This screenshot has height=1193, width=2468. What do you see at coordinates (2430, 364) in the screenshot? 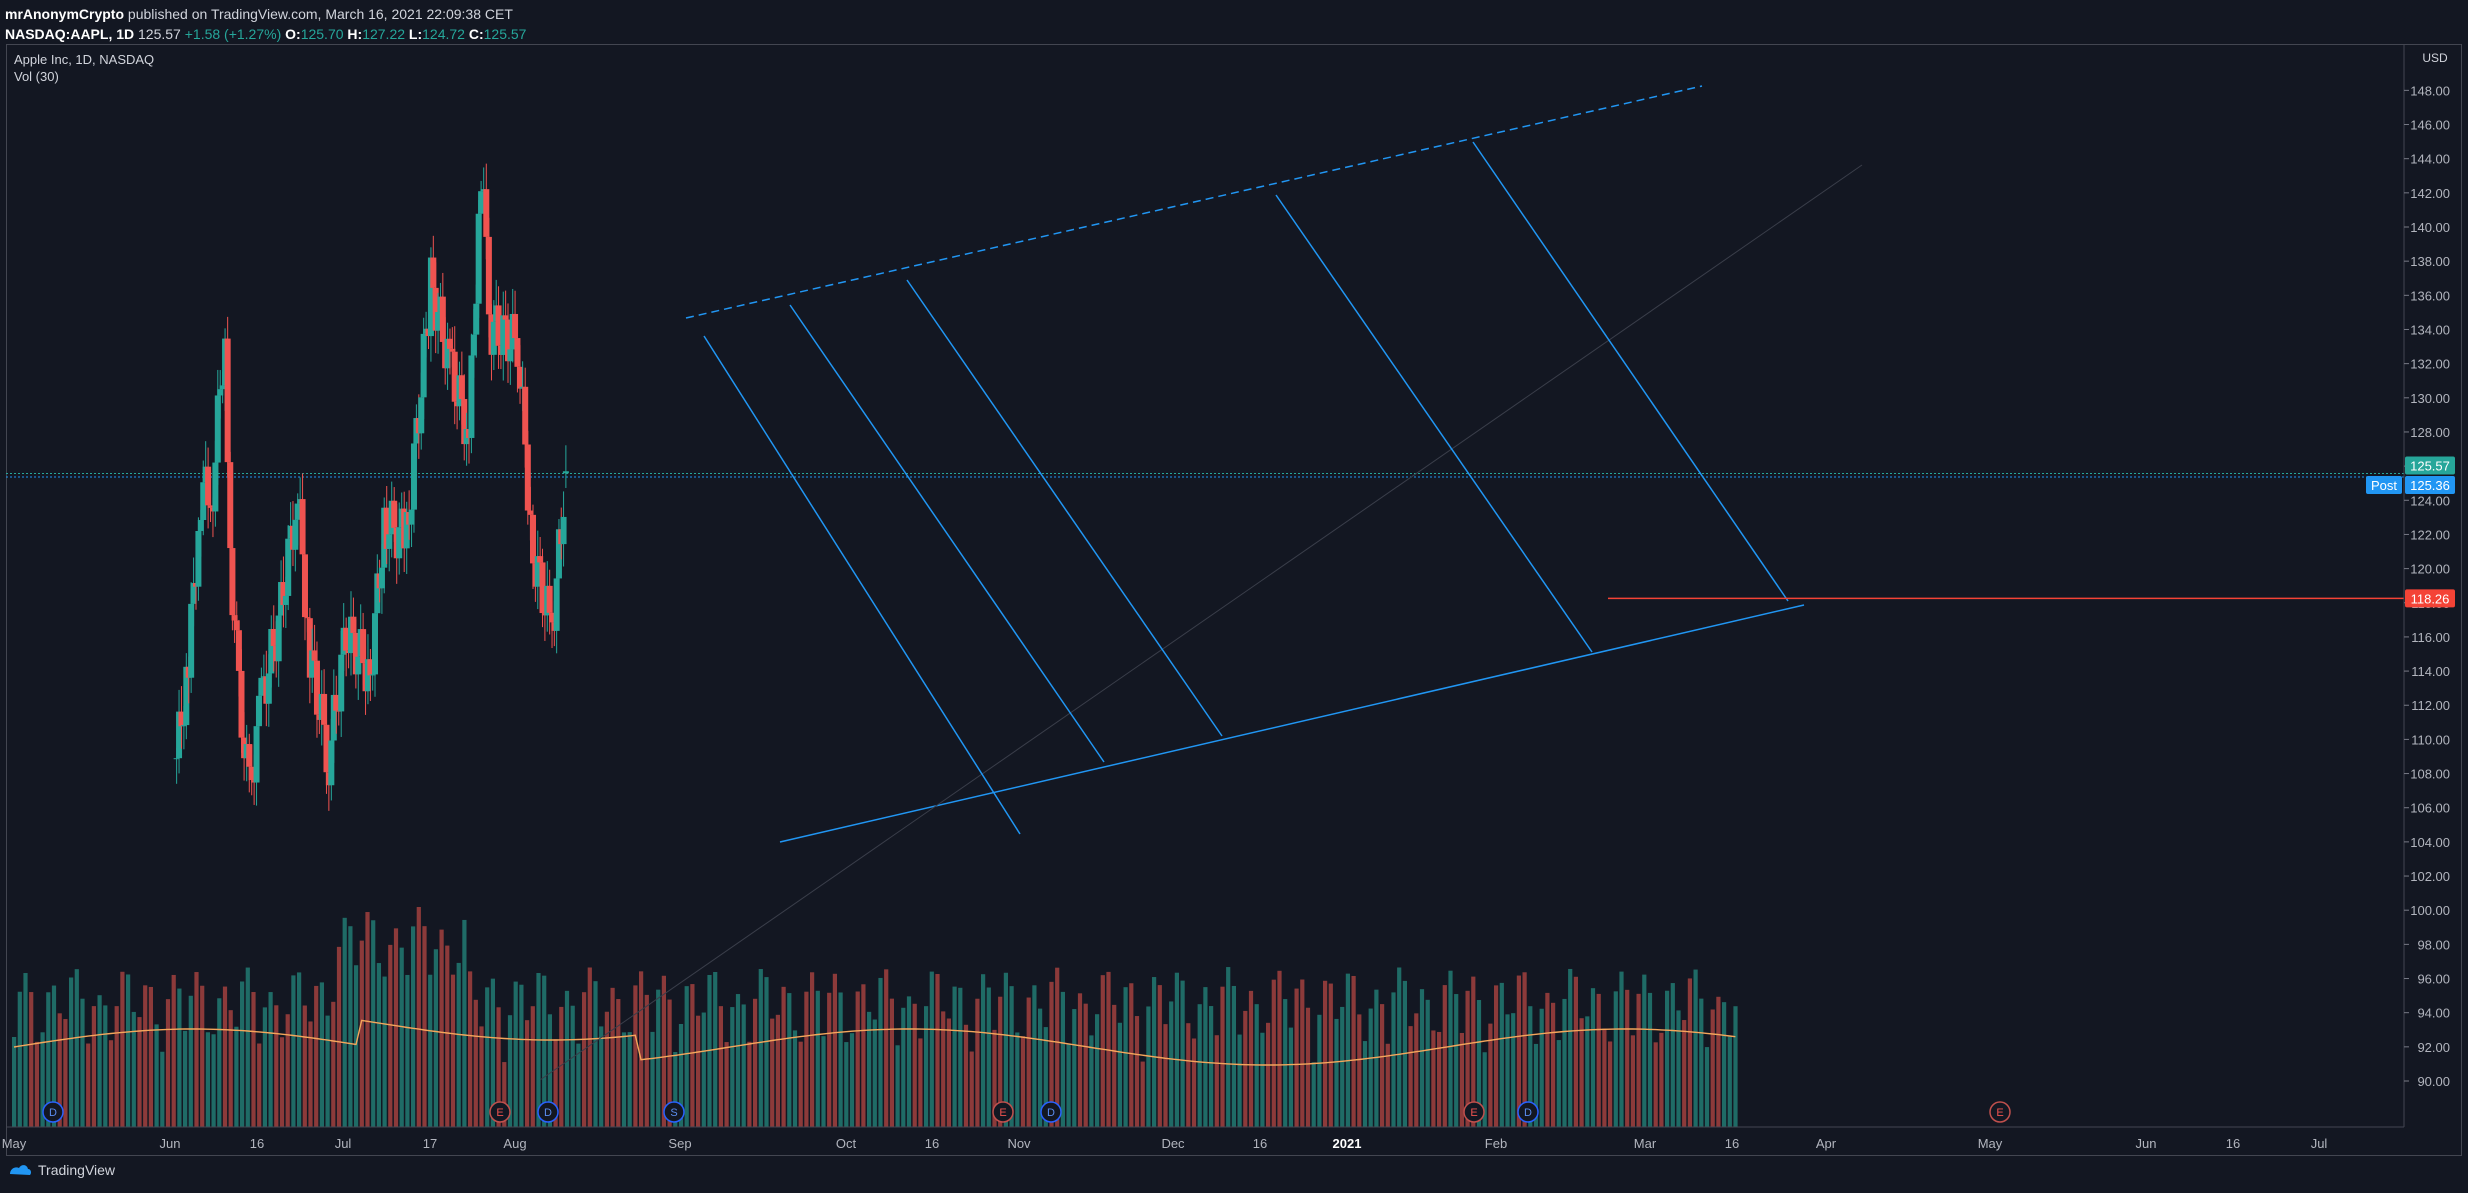
I see `price-tick-label: 132.00` at bounding box center [2430, 364].